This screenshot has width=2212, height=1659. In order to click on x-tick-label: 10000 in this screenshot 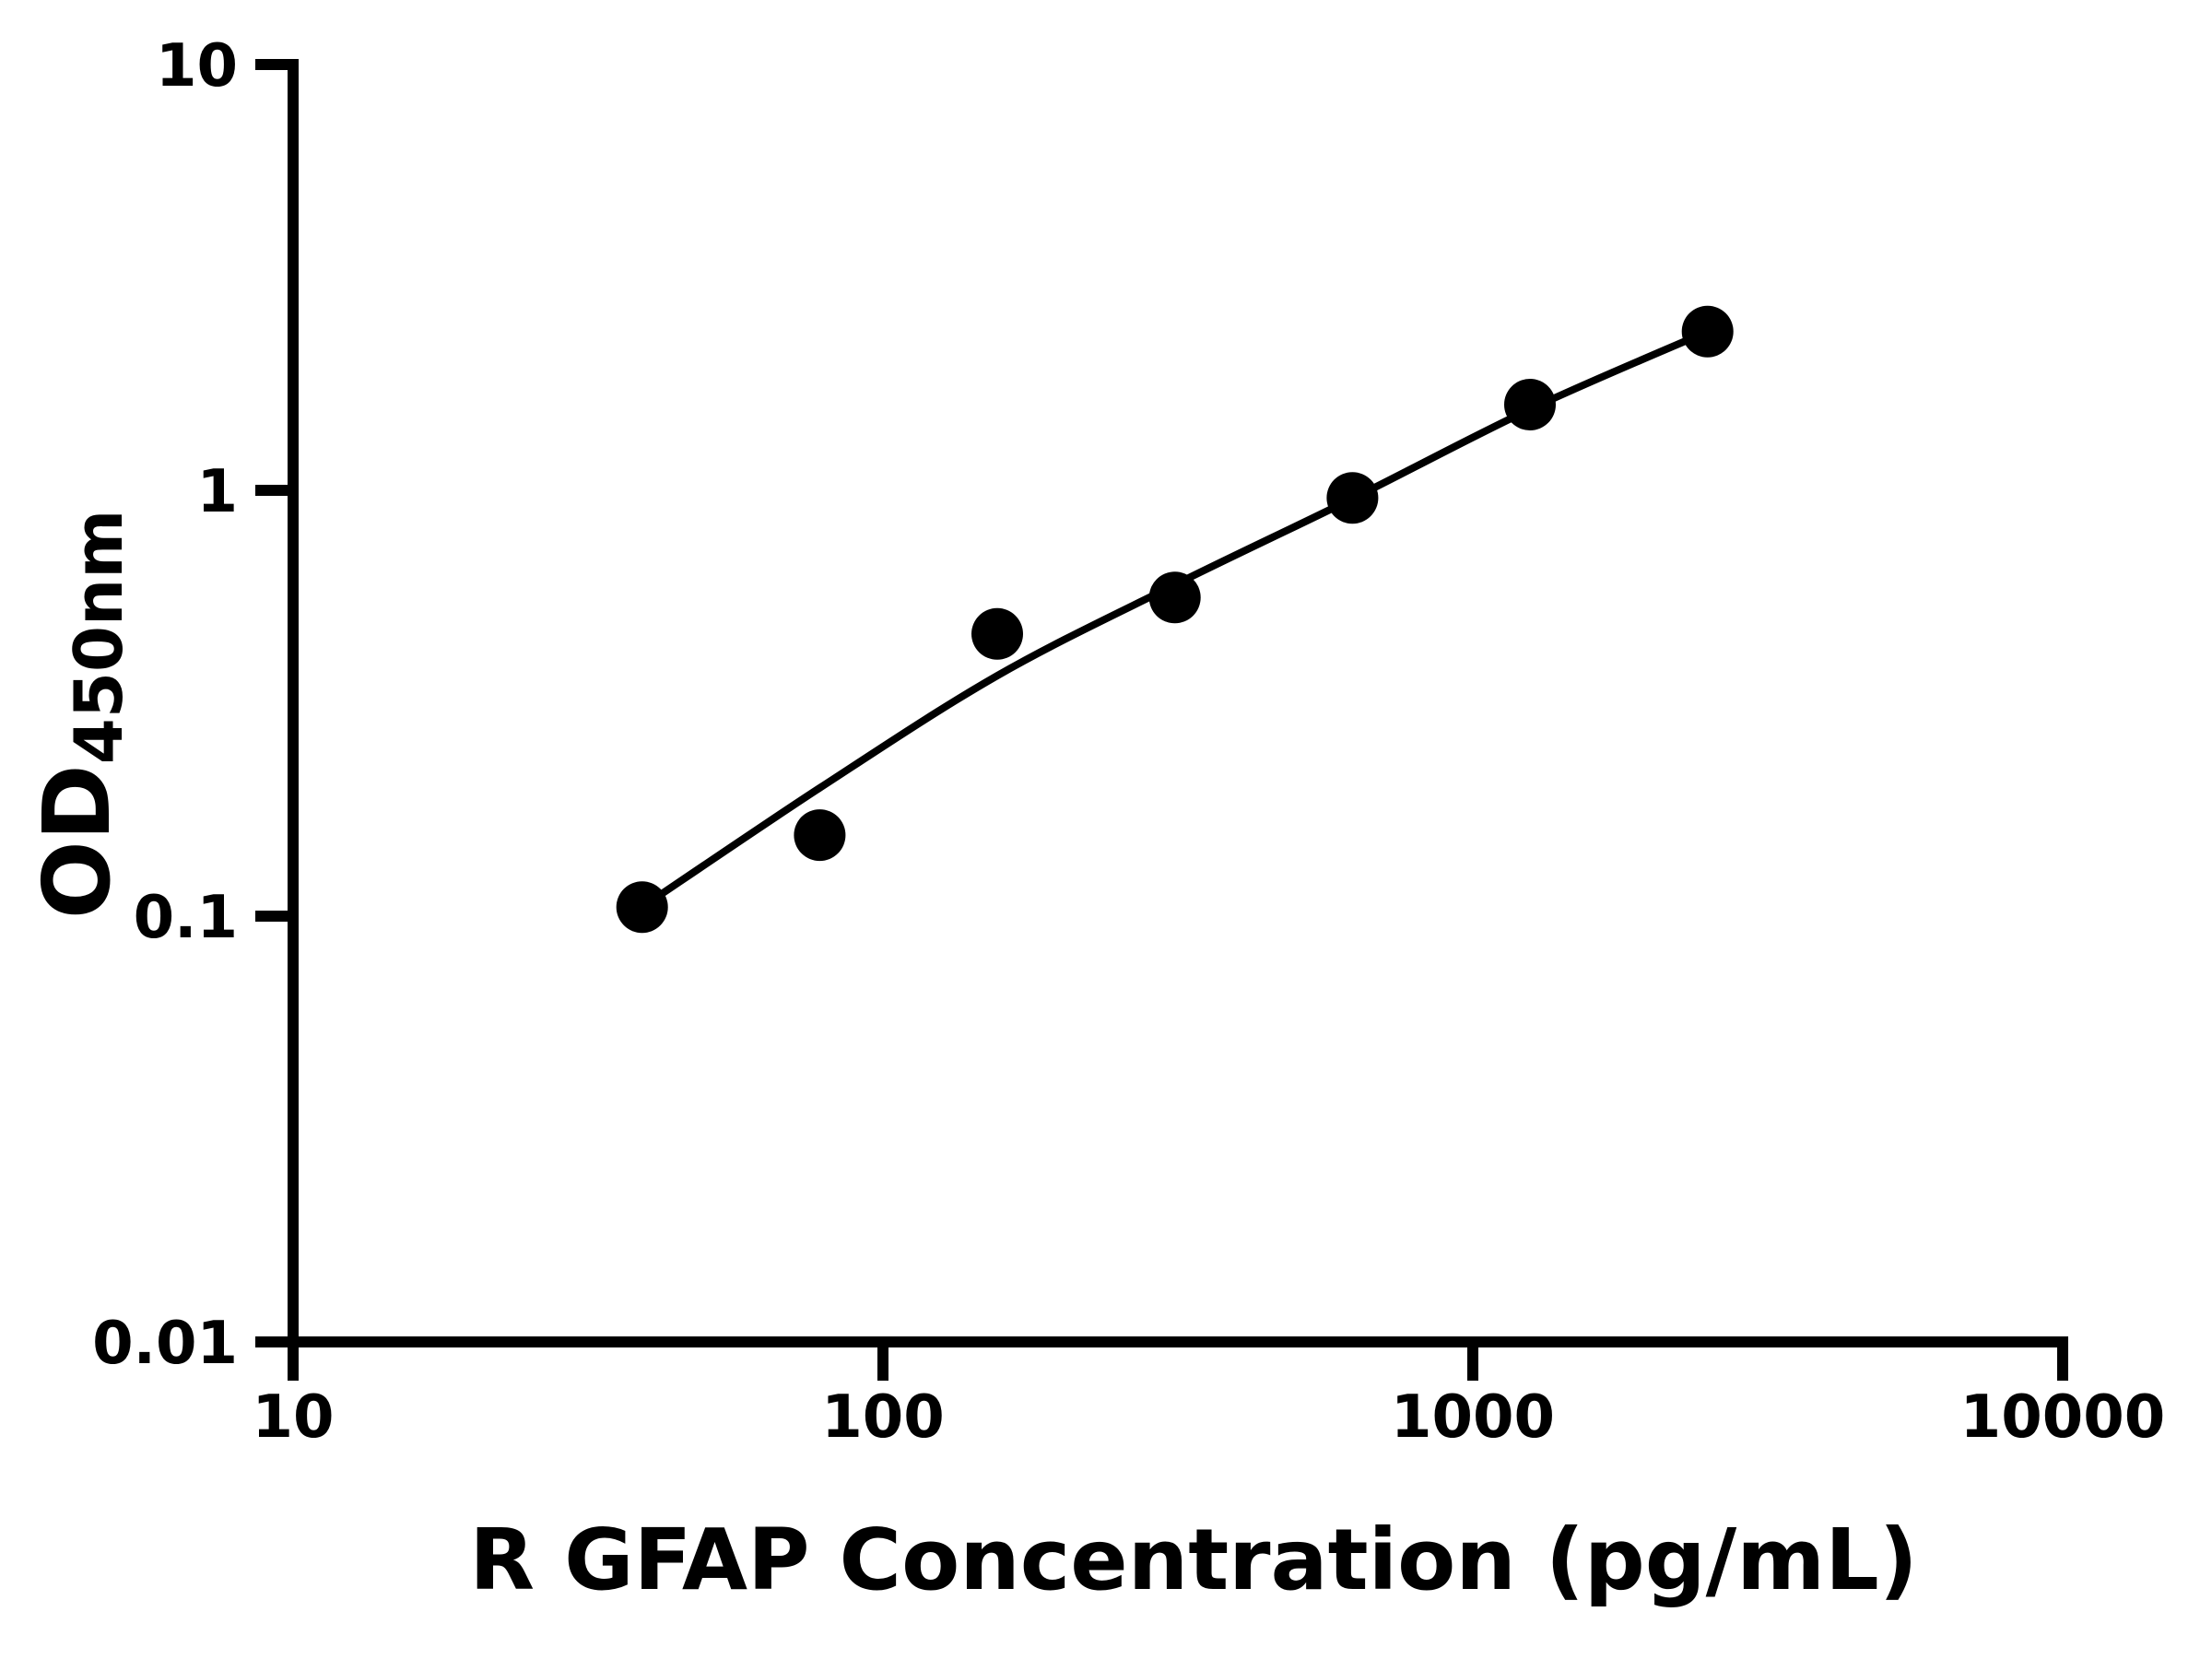, I will do `click(2063, 1417)`.